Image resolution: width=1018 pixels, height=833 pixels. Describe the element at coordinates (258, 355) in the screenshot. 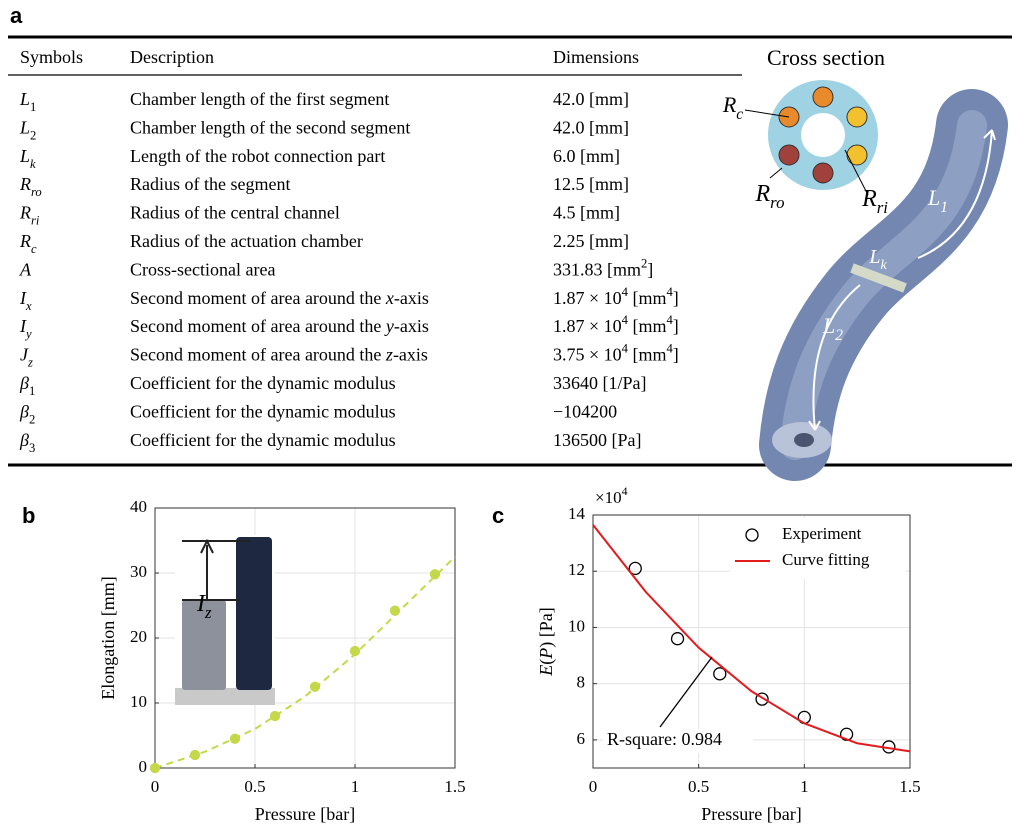

I see `text-run: Second moment of area around the` at that location.